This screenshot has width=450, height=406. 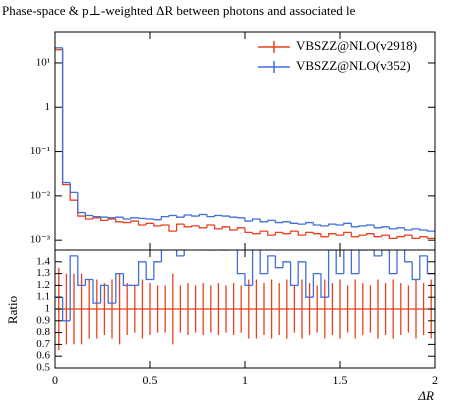 I want to click on y-tick-label: 10¹, so click(x=43, y=62).